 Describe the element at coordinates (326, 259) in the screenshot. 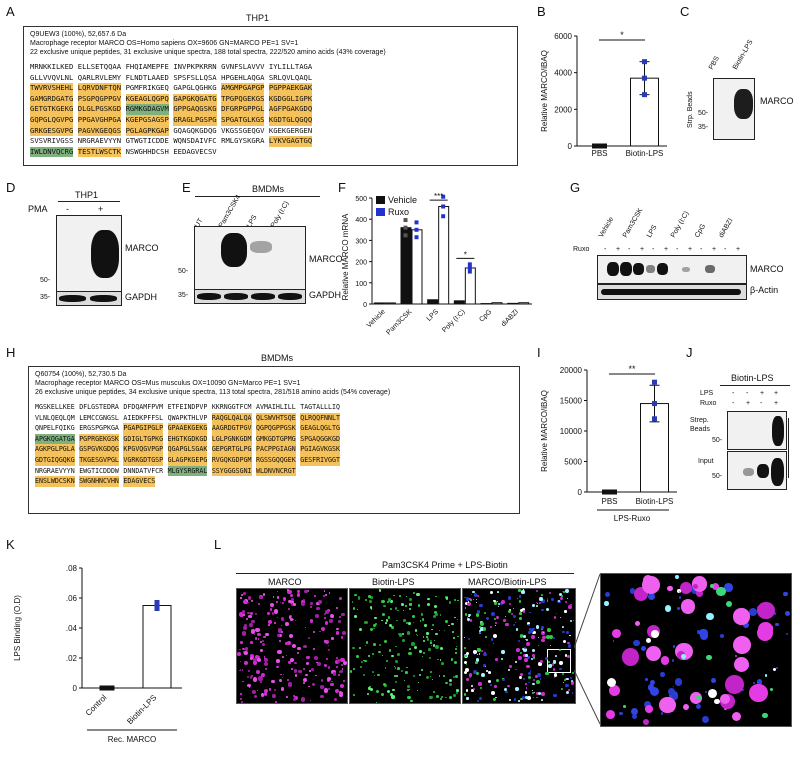

I see `panel-e-protein-label: MARCO` at that location.